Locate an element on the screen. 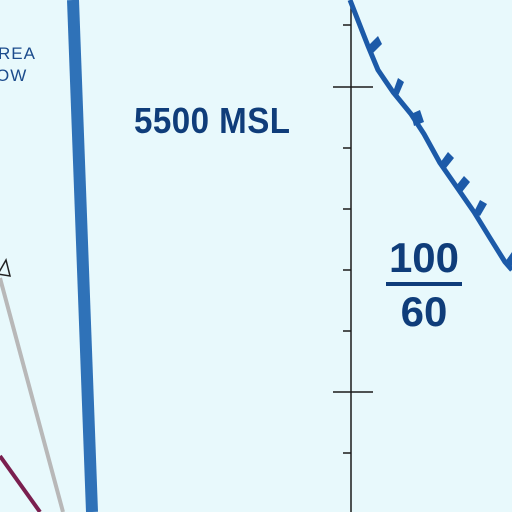 The width and height of the screenshot is (512, 512). longitude-ticks is located at coordinates (353, 239).